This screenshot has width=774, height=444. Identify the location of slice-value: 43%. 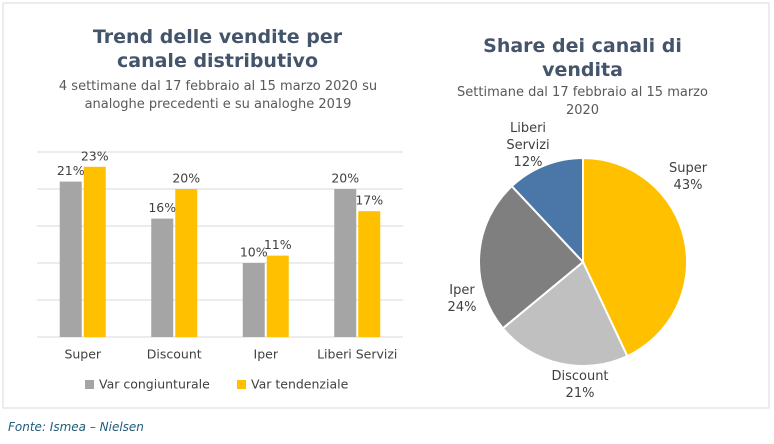
(688, 185).